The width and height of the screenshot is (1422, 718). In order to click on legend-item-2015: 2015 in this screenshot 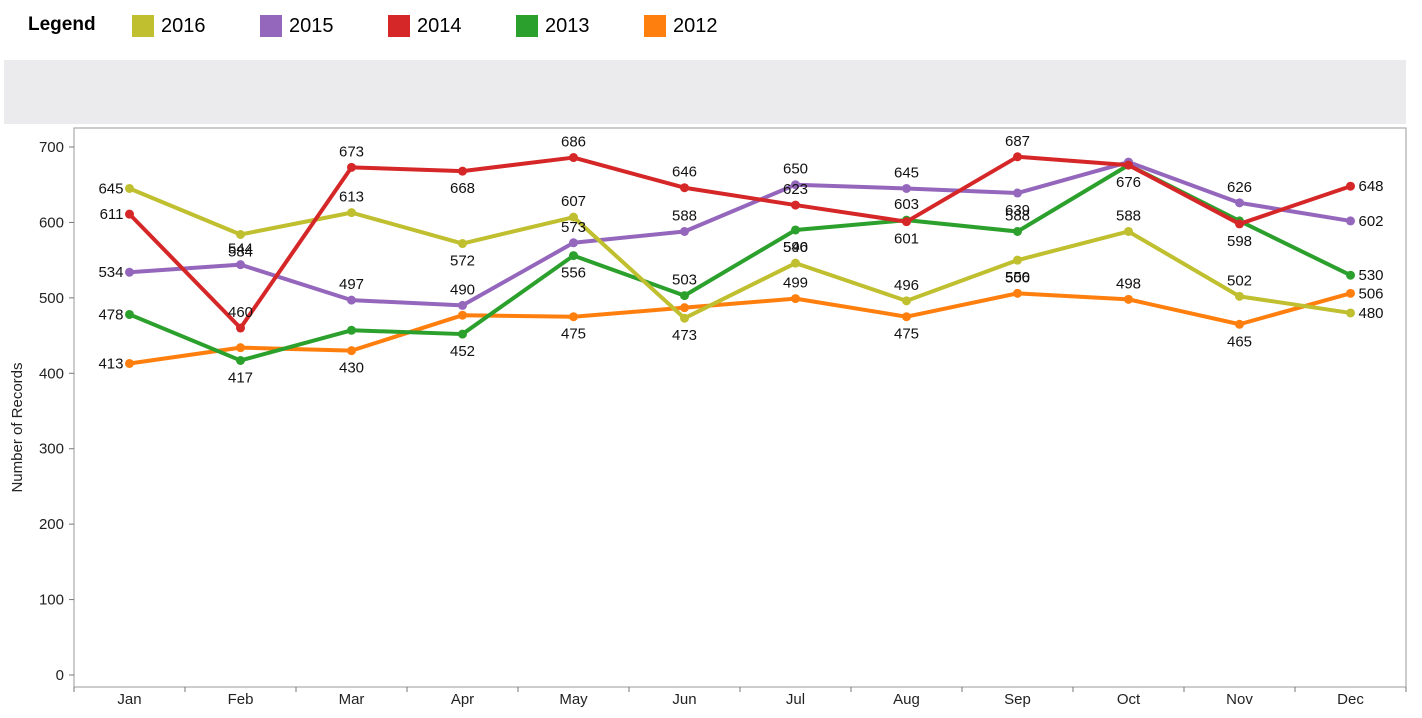, I will do `click(297, 26)`.